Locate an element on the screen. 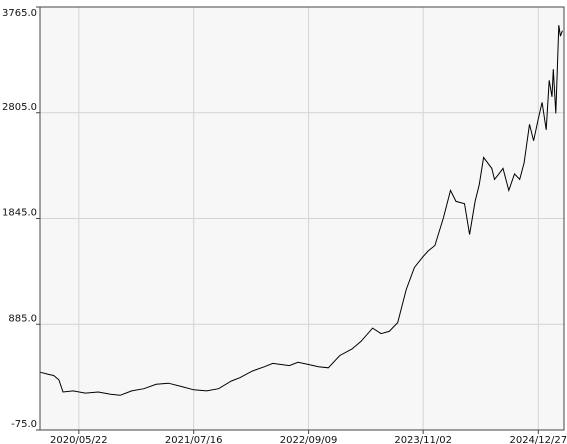 The width and height of the screenshot is (567, 444). y-tick-label: 3765.0 is located at coordinates (19, 13).